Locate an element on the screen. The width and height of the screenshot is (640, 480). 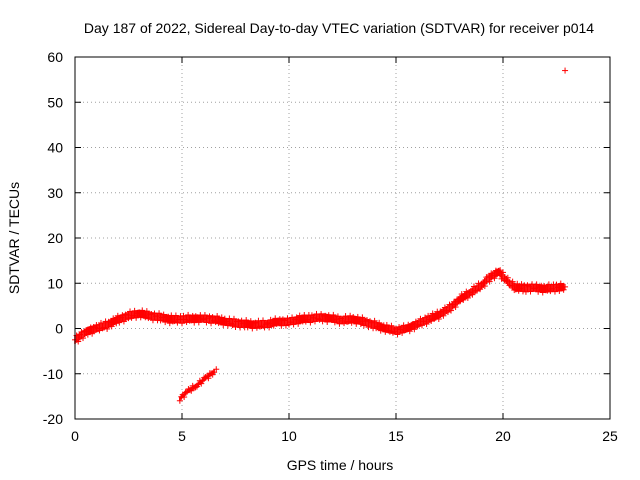
y-tick-label: 0 is located at coordinates (59, 329).